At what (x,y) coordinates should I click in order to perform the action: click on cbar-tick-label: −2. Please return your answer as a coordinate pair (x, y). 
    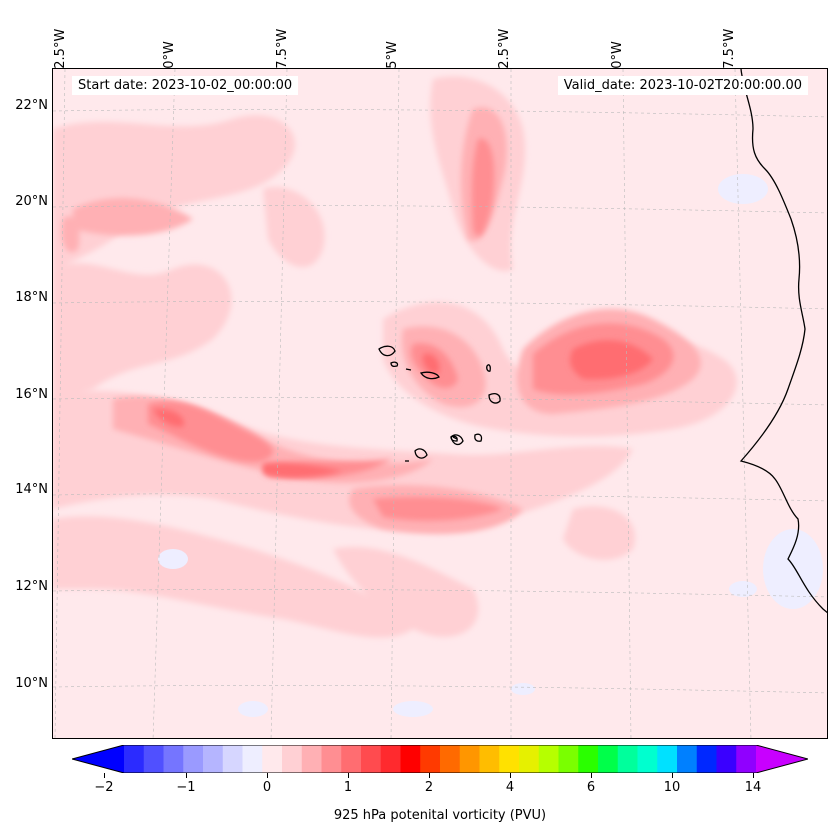
    Looking at the image, I should click on (104, 787).